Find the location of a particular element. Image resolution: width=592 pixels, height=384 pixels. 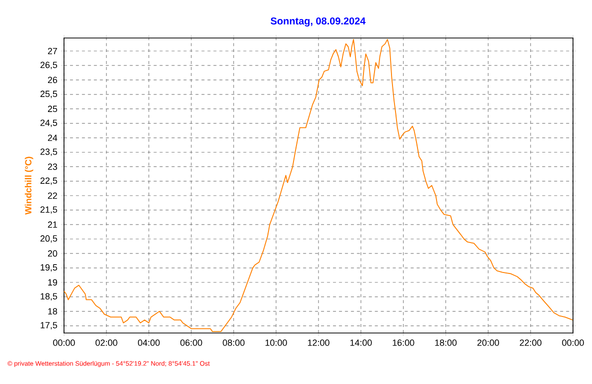

chart-title: Sonntag, 08.09.2024 is located at coordinates (318, 22).